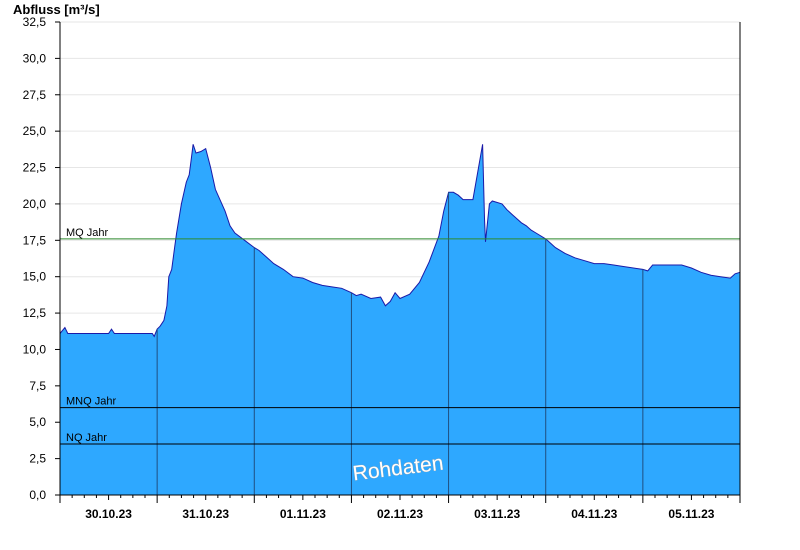 Image resolution: width=800 pixels, height=550 pixels. What do you see at coordinates (35, 349) in the screenshot?
I see `y-tick-label: 10,0` at bounding box center [35, 349].